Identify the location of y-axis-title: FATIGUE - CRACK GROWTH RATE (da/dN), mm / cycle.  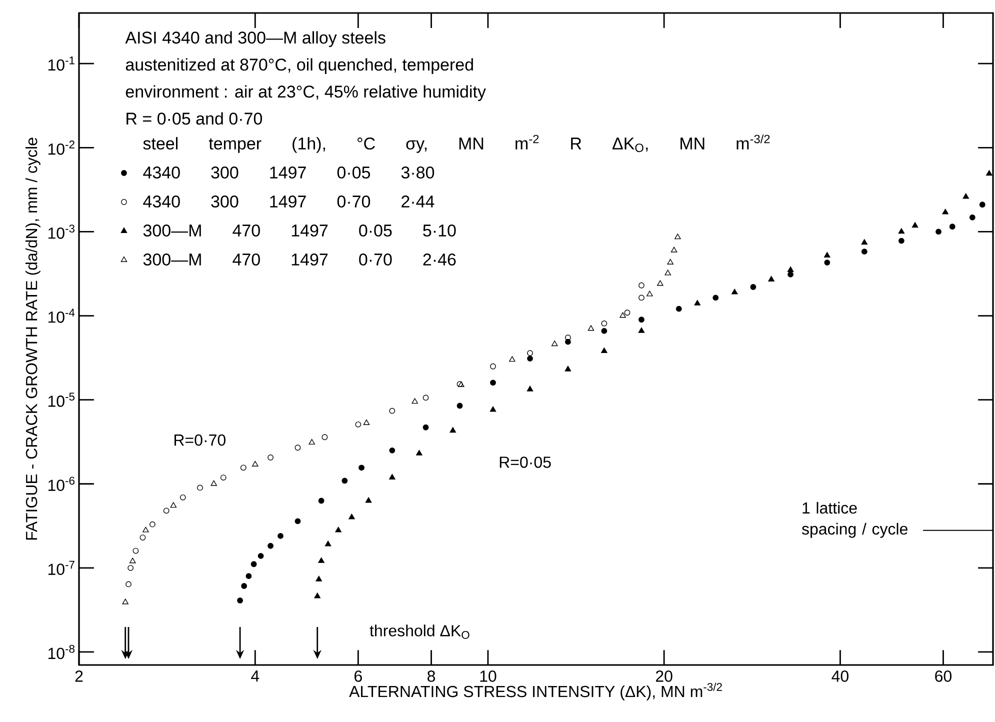
(32, 339).